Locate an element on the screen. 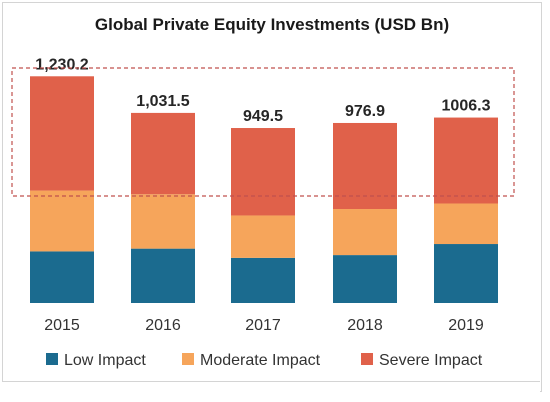 Image resolution: width=550 pixels, height=402 pixels. x-tick-label-2017: 2017 is located at coordinates (263, 325).